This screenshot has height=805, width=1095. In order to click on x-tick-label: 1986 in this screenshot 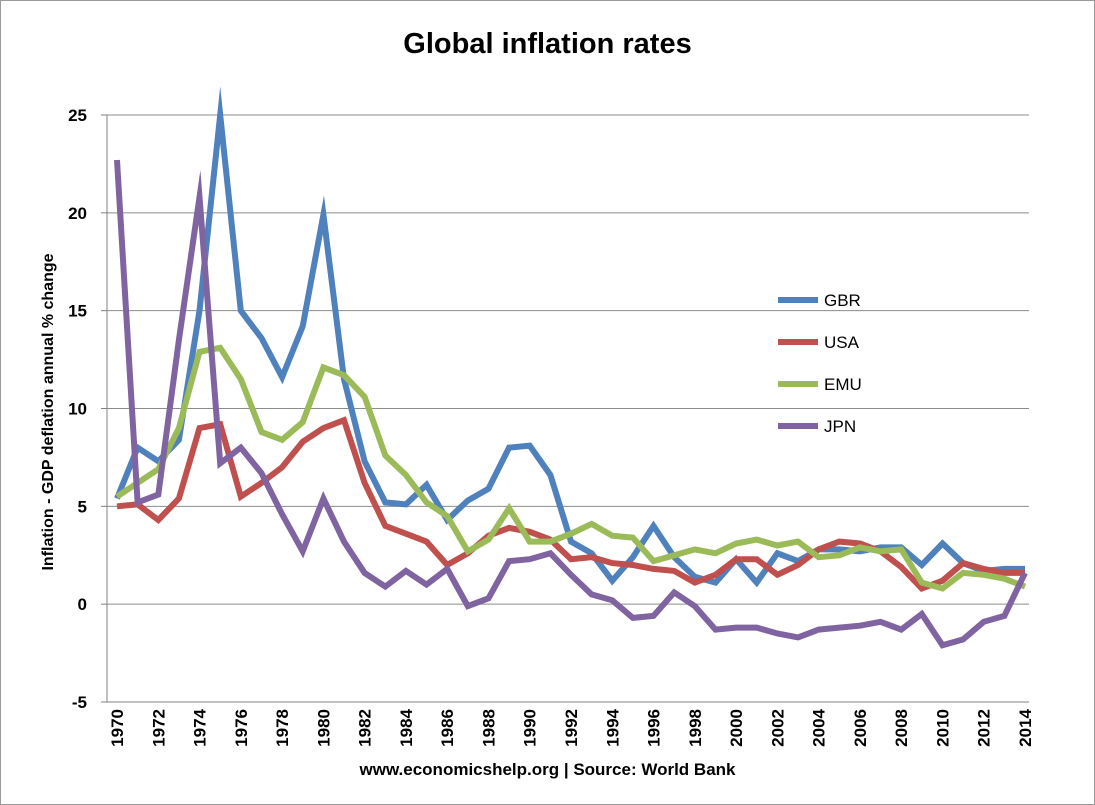, I will do `click(447, 728)`.